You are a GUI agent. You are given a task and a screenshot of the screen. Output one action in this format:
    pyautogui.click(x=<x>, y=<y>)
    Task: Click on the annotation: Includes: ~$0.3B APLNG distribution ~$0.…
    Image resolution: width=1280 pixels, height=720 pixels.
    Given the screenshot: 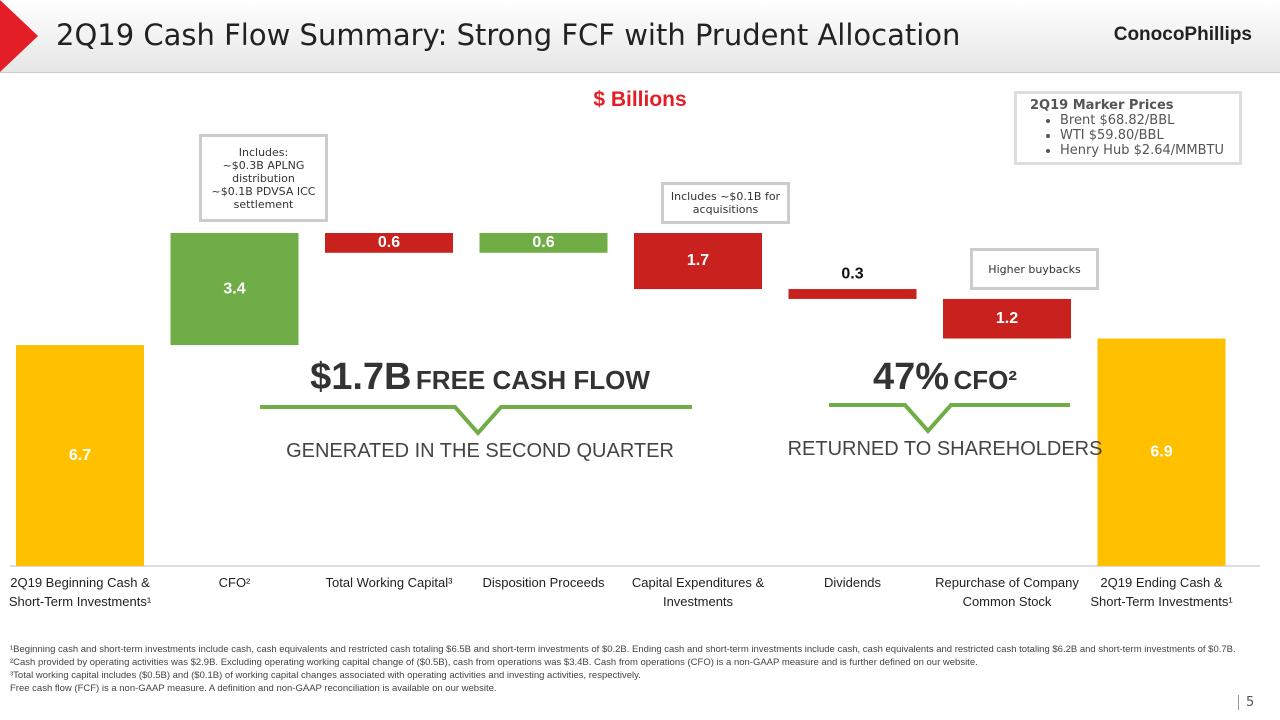 What is the action you would take?
    pyautogui.click(x=263, y=178)
    